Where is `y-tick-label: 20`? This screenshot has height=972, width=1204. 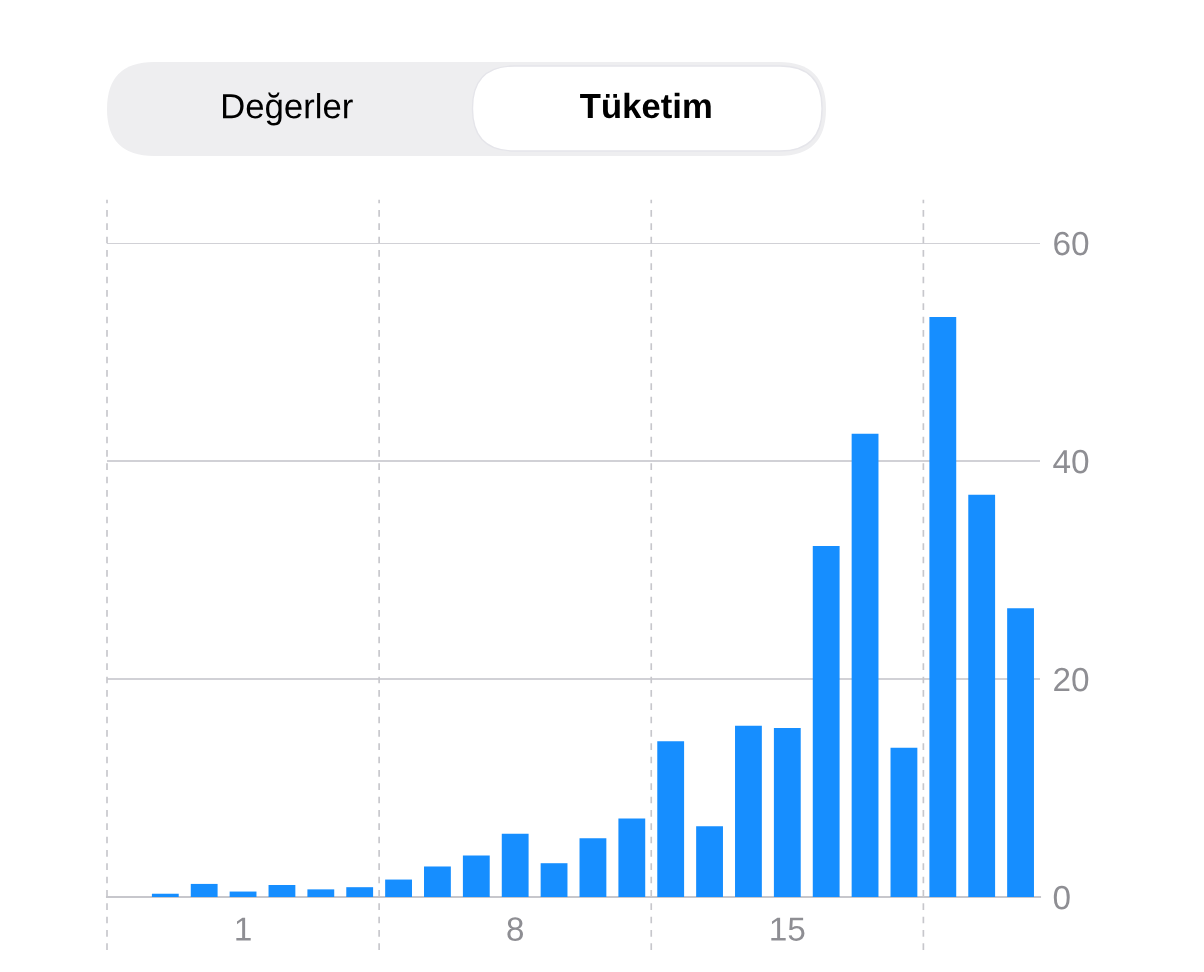
y-tick-label: 20 is located at coordinates (1071, 679).